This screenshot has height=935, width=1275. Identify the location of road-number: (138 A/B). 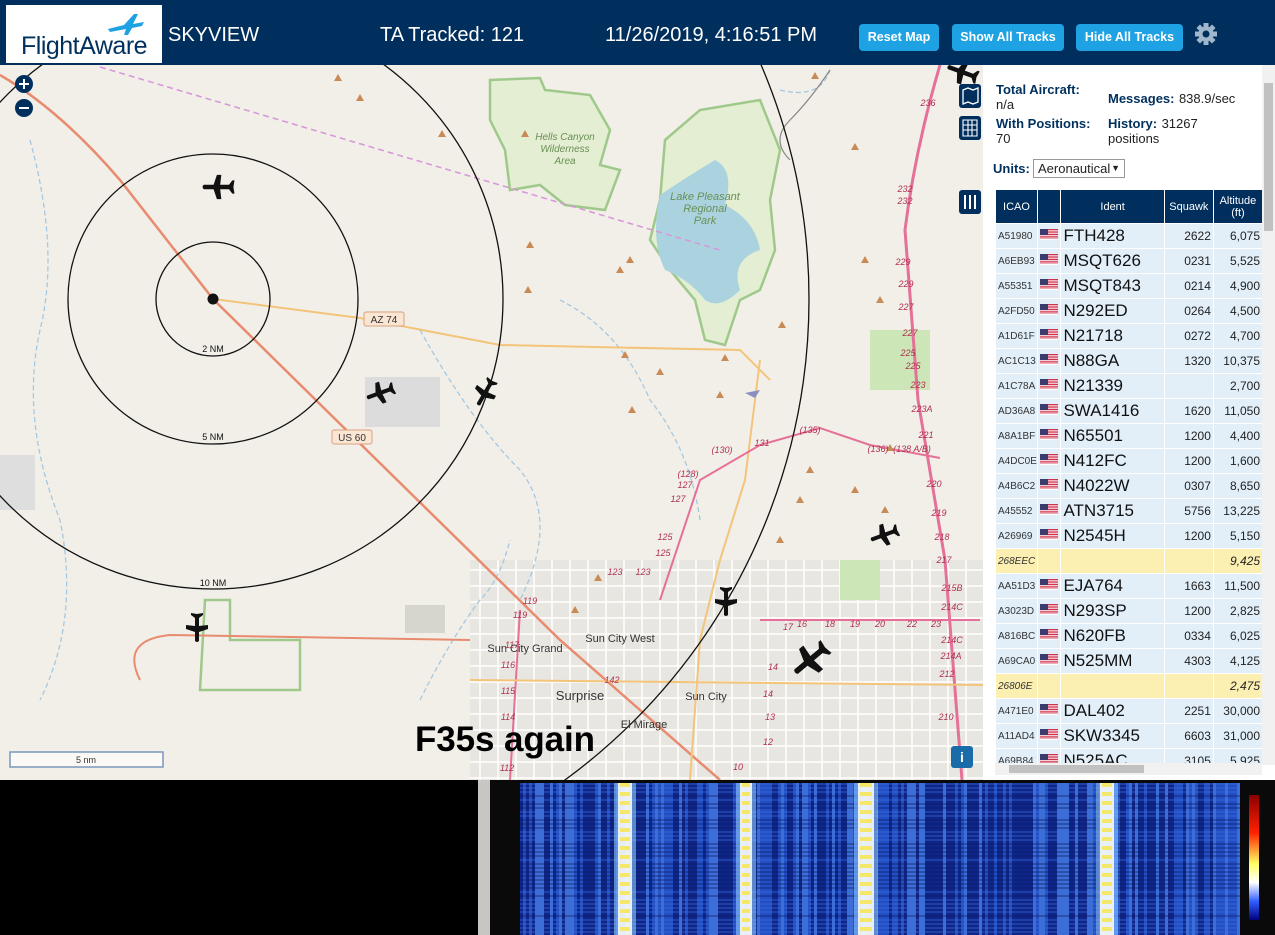
(912, 449).